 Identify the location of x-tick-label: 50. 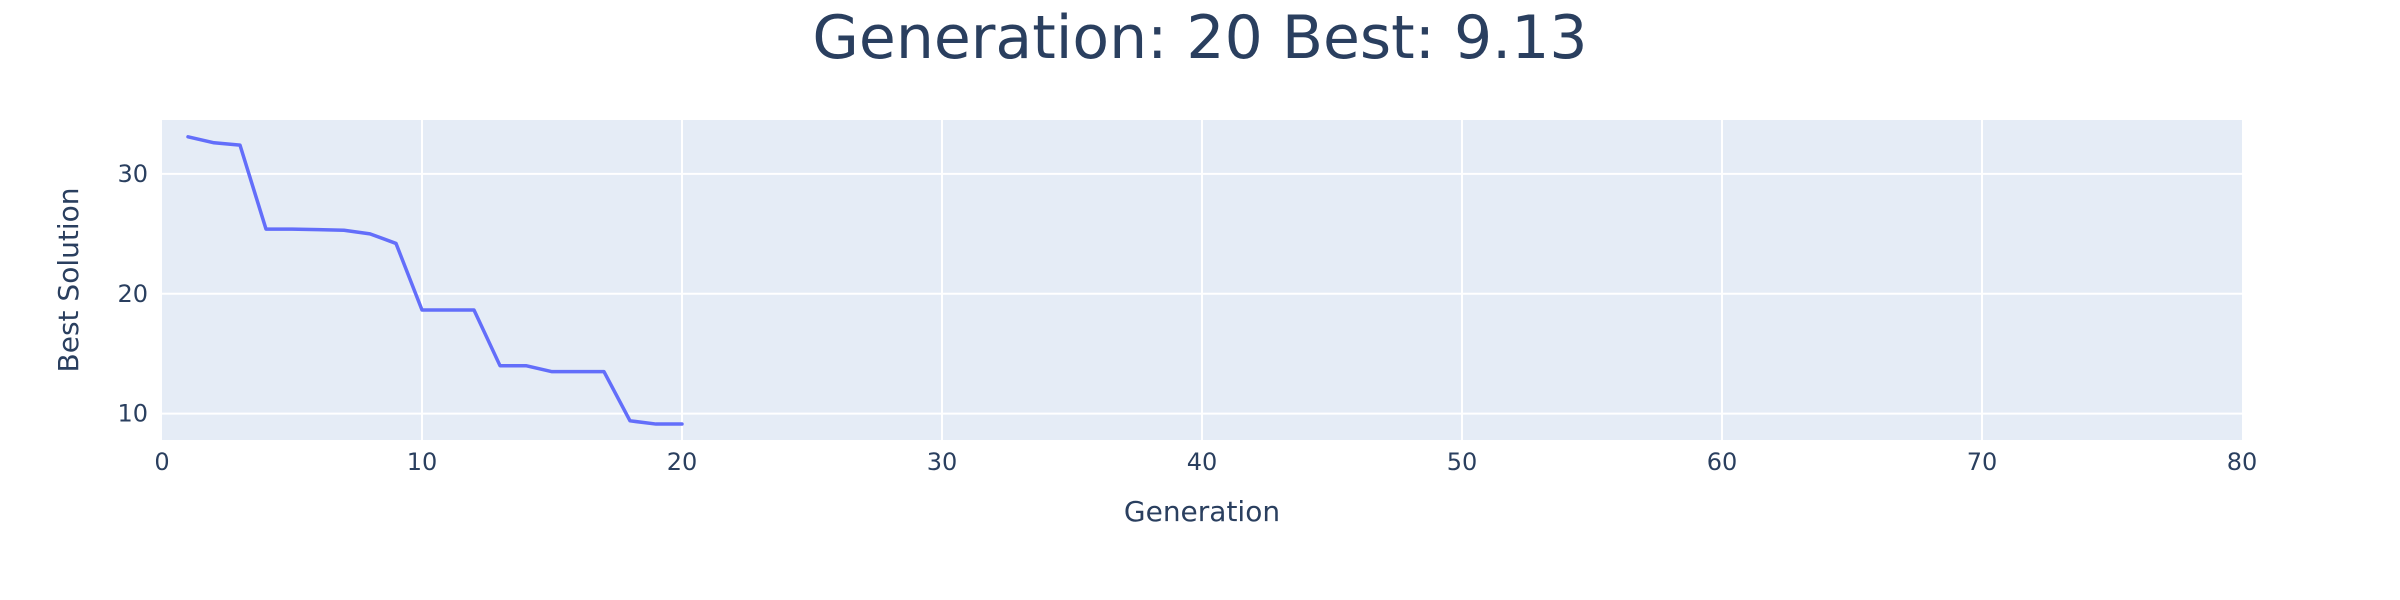
(1462, 462).